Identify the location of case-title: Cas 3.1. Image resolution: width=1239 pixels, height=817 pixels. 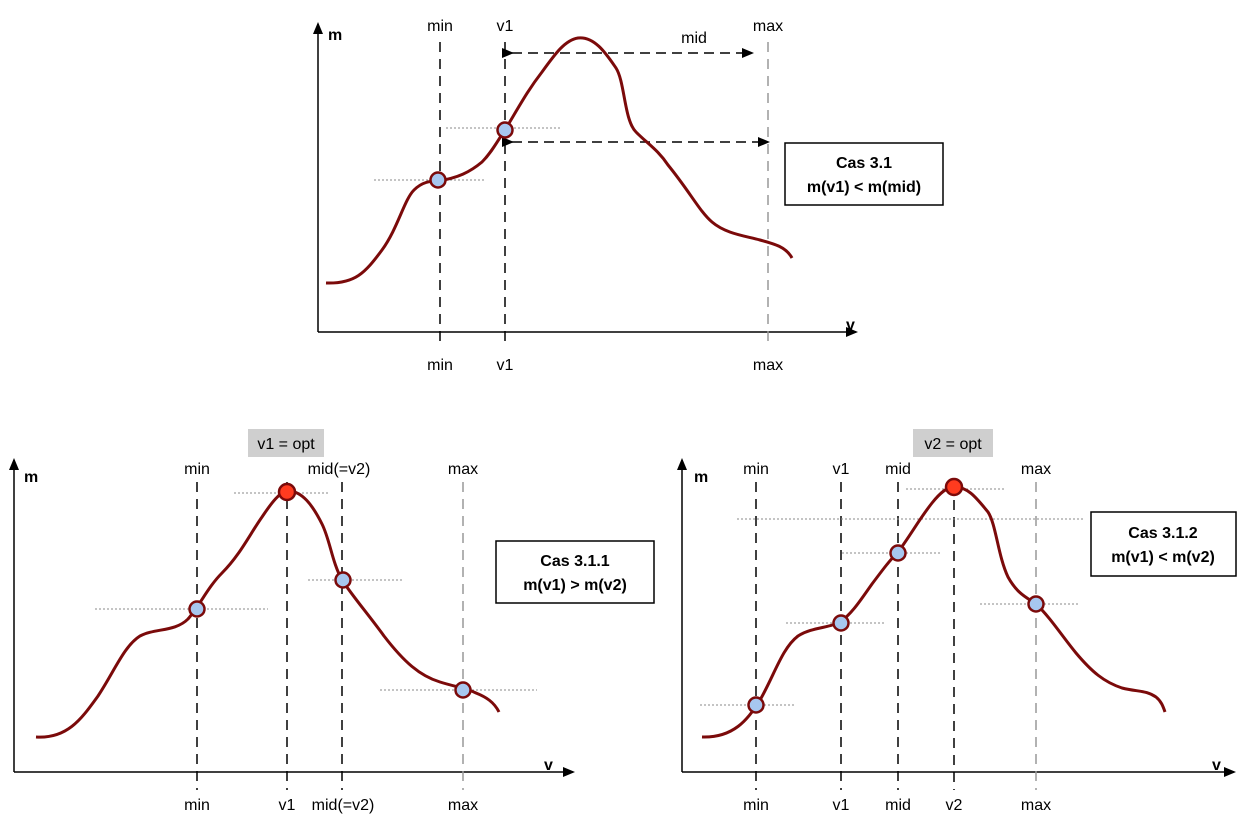
(864, 163).